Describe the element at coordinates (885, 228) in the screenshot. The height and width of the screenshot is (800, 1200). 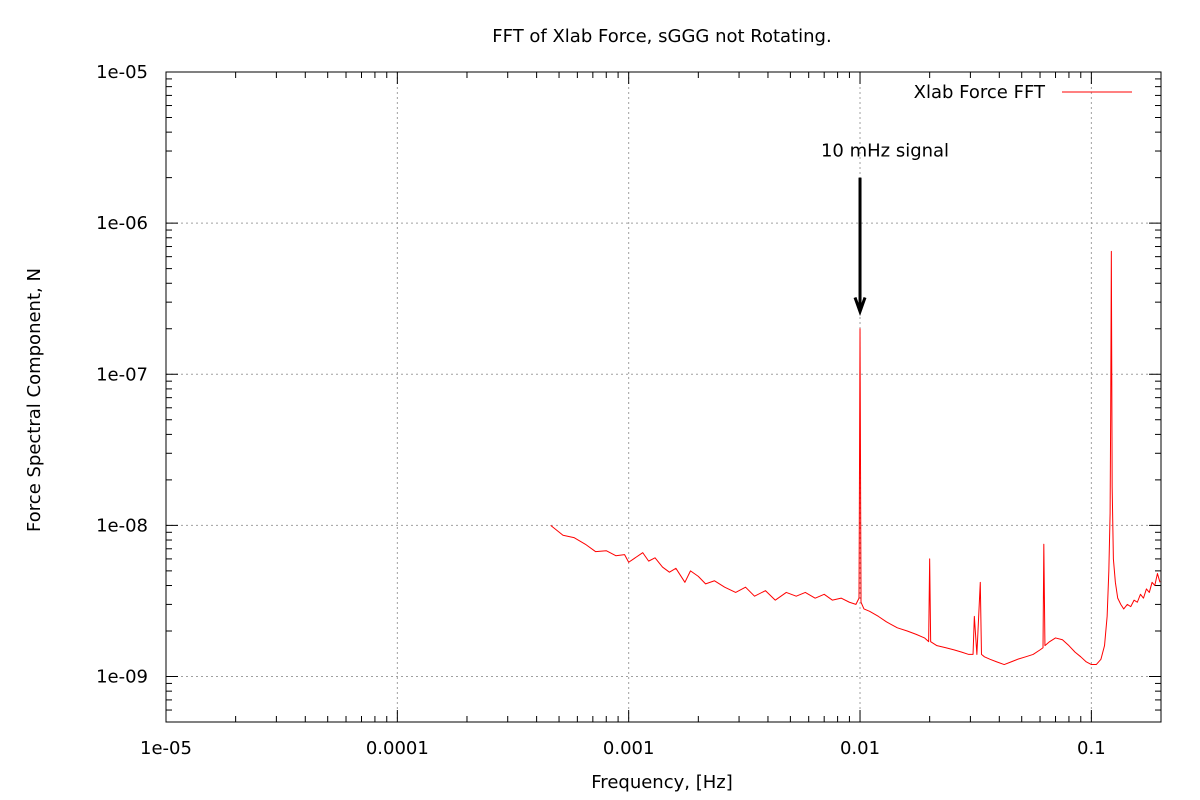
I see `annotation: 10 mHz signal` at that location.